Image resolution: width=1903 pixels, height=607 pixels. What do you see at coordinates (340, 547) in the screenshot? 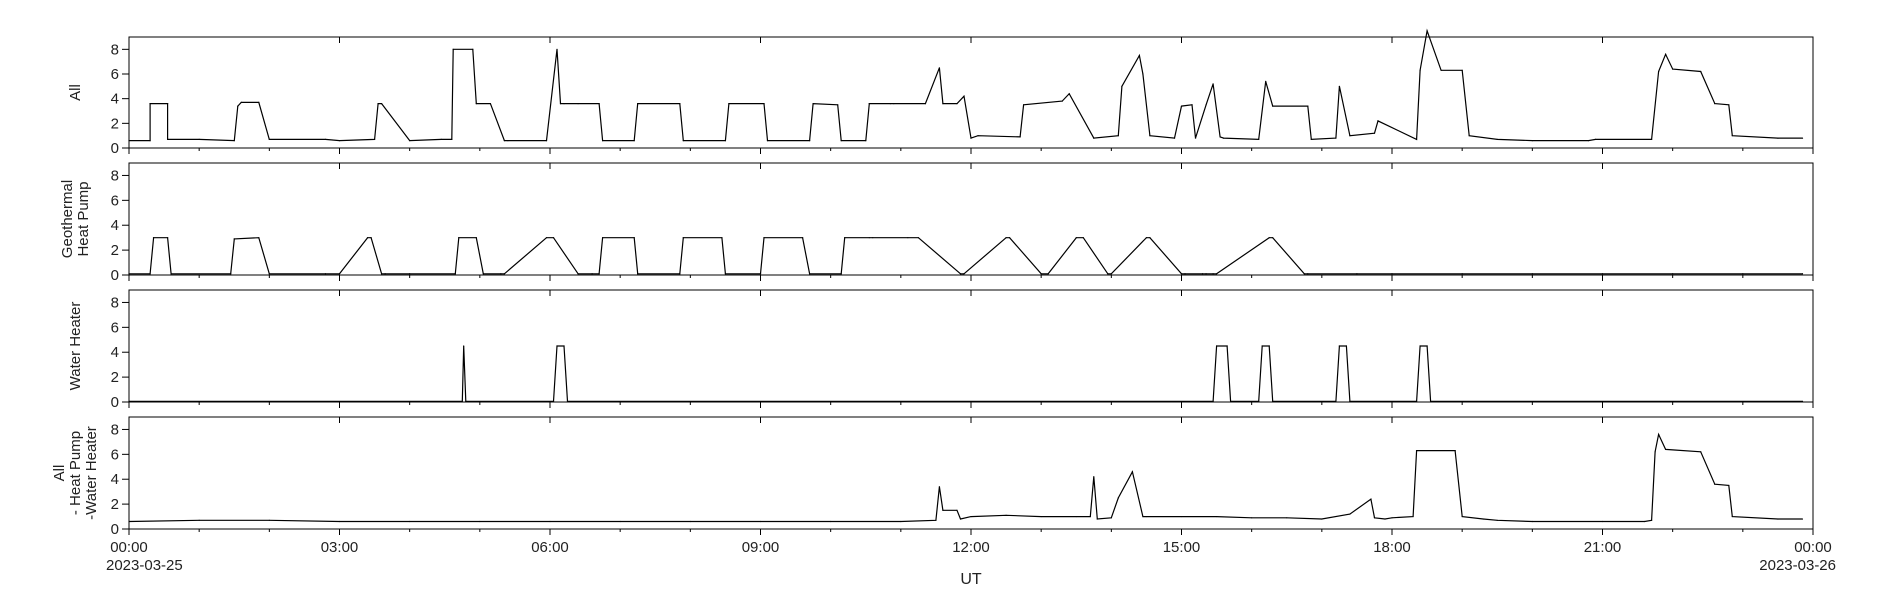
I see `x-tick-label: 03:00` at bounding box center [340, 547].